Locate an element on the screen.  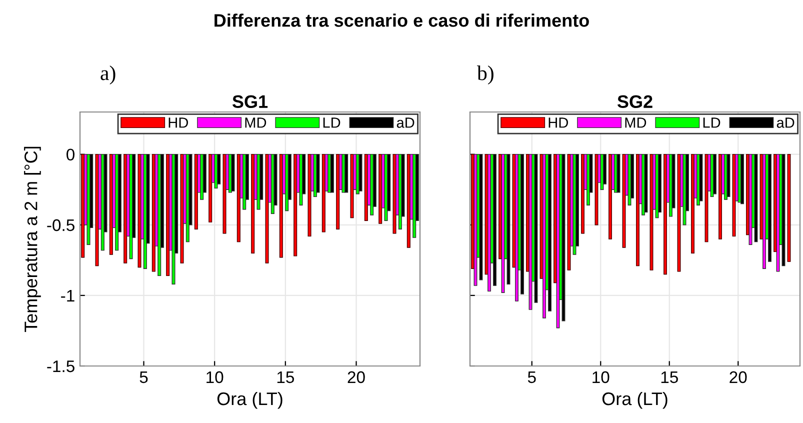
chart-title: SG2 is located at coordinates (634, 101).